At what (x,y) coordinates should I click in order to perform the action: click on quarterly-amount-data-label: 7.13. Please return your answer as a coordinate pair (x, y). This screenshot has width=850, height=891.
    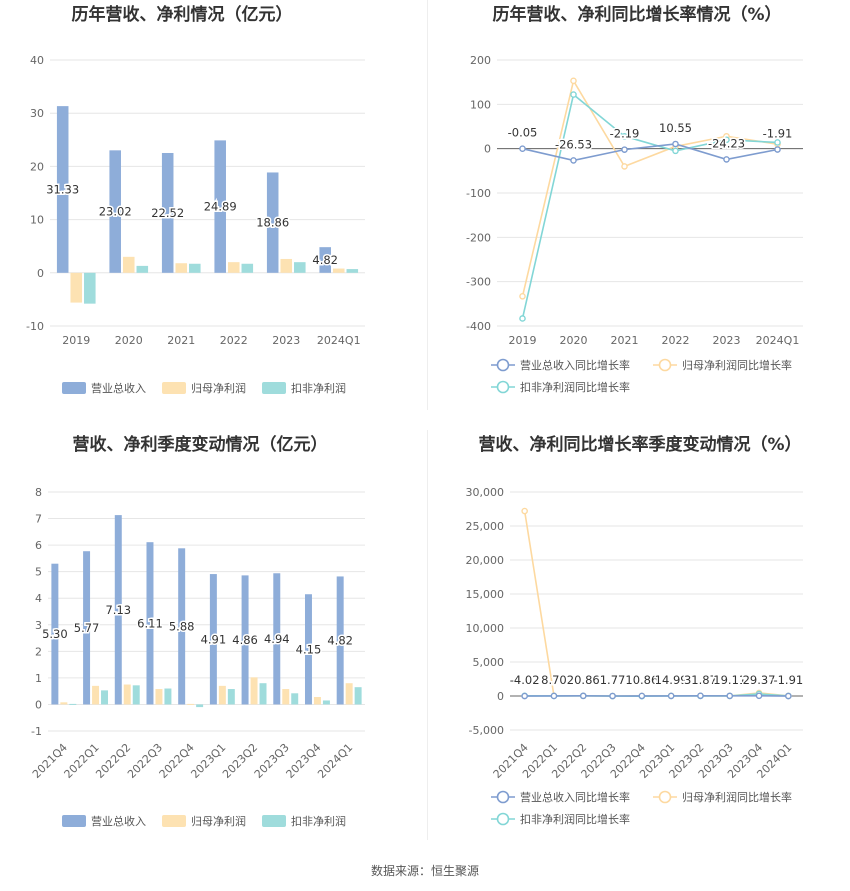
    Looking at the image, I should click on (118, 610).